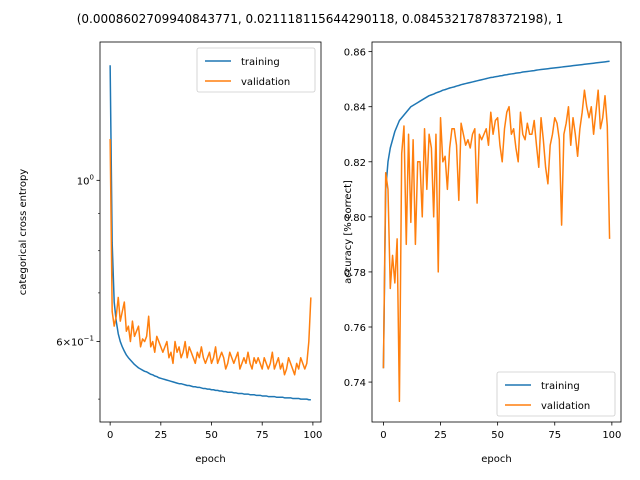  I want to click on y-tick-label: 0.74, so click(355, 383).